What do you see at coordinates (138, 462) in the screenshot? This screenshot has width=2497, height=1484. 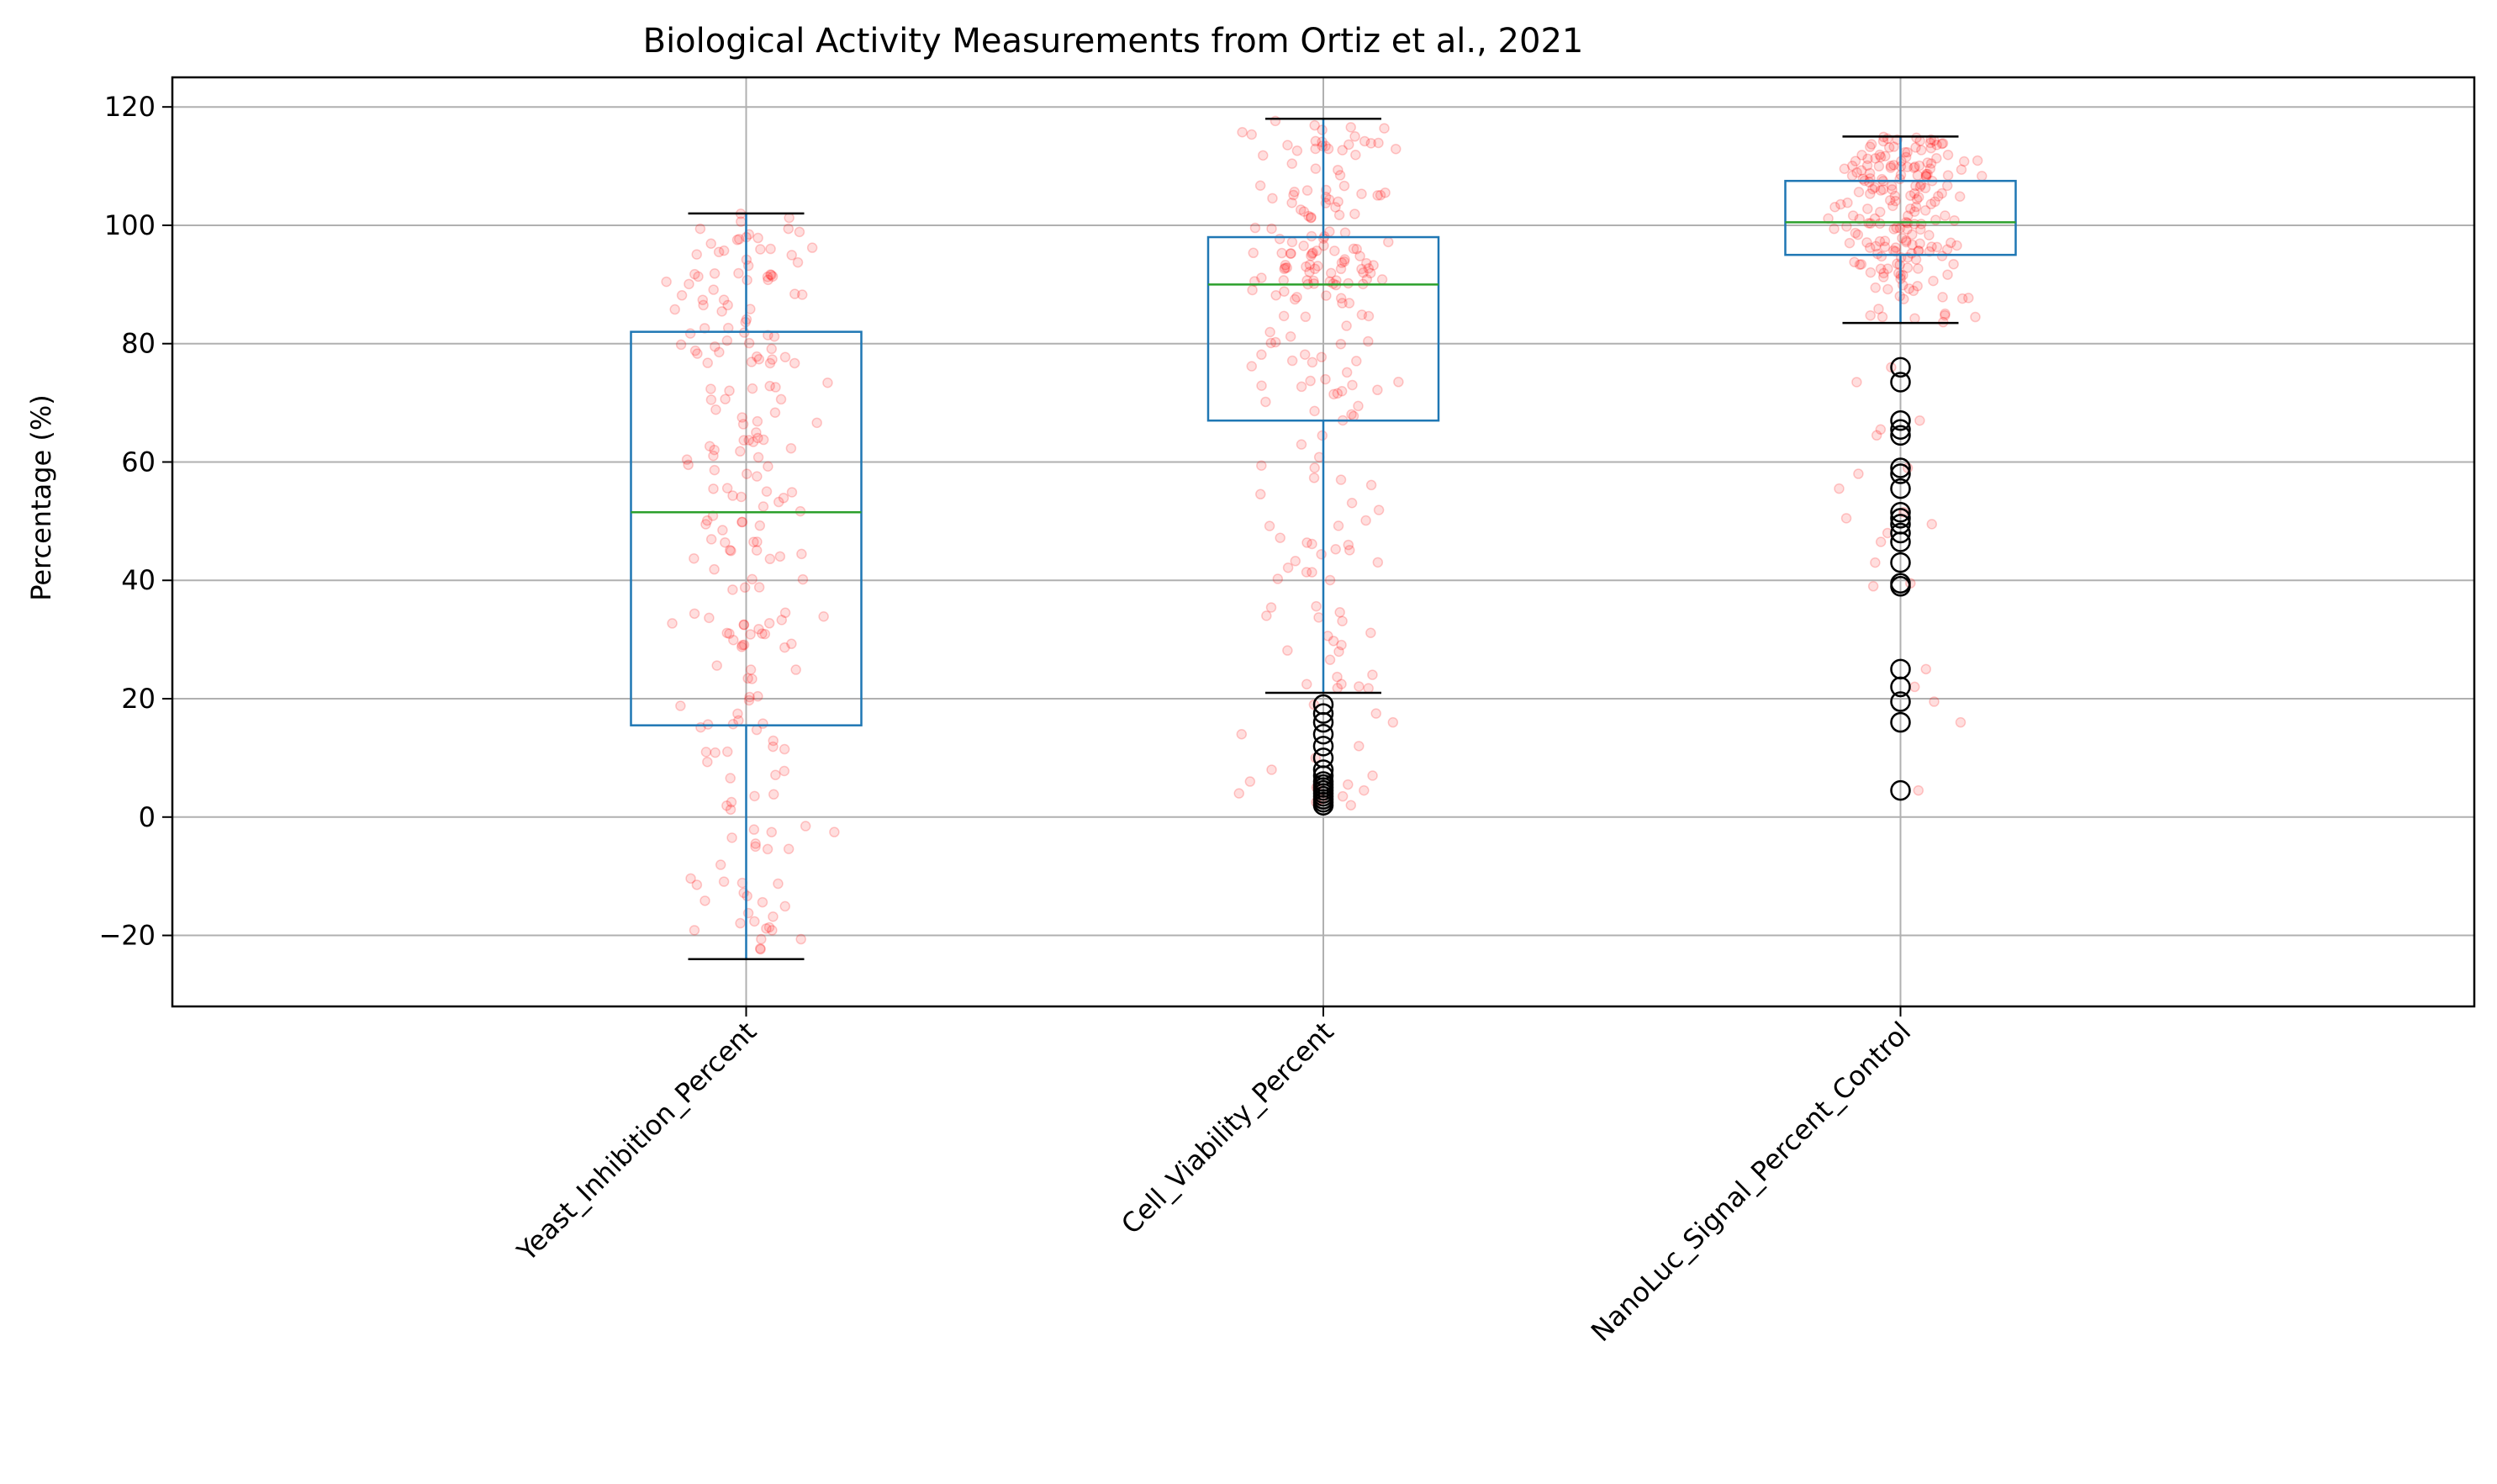 I see `y-tick-label: 60` at bounding box center [138, 462].